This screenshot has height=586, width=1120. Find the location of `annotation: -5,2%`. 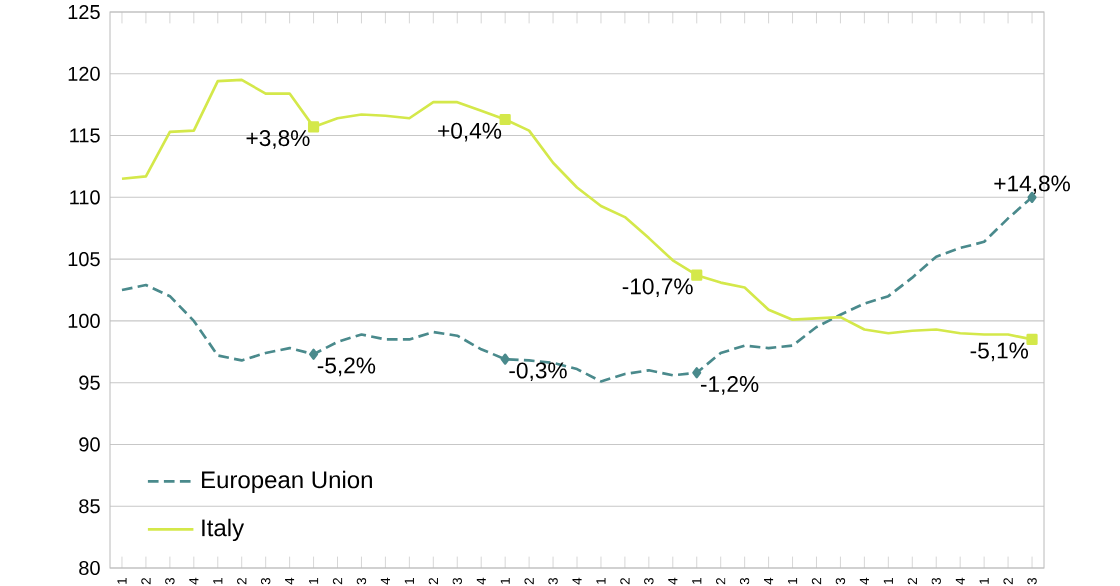

annotation: -5,2% is located at coordinates (346, 367).